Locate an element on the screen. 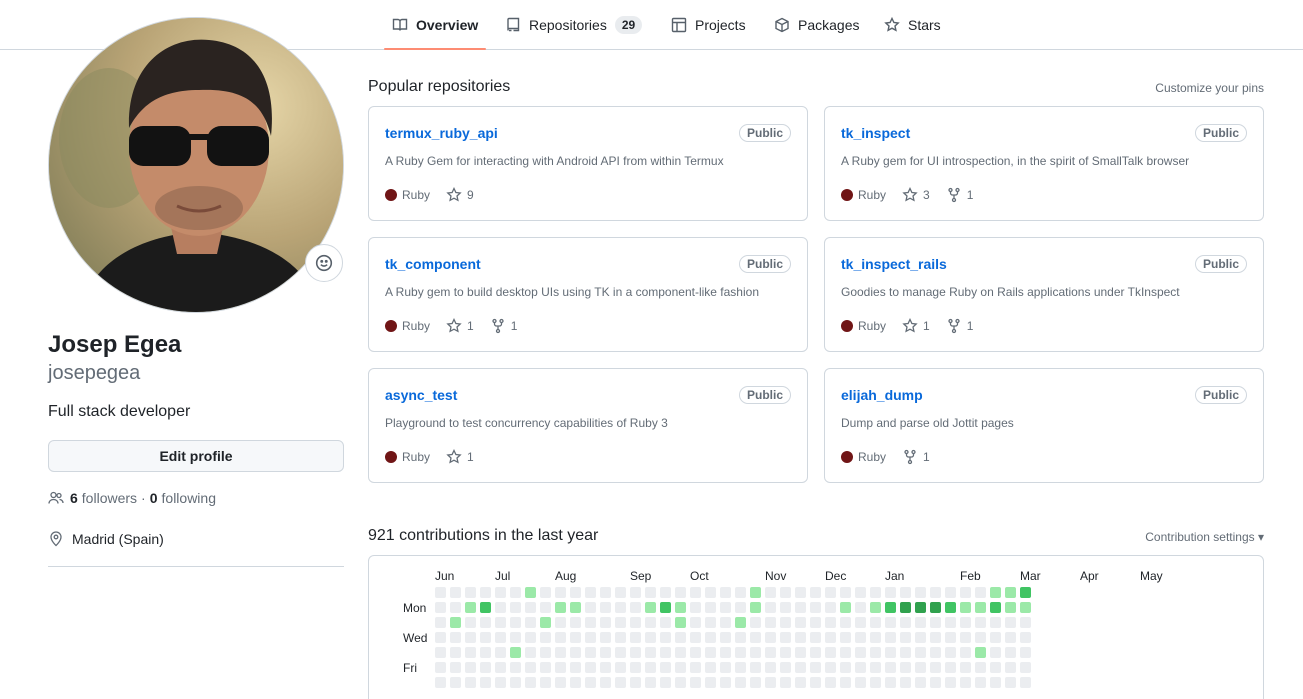  repo-stars-link: 9 is located at coordinates (460, 195).